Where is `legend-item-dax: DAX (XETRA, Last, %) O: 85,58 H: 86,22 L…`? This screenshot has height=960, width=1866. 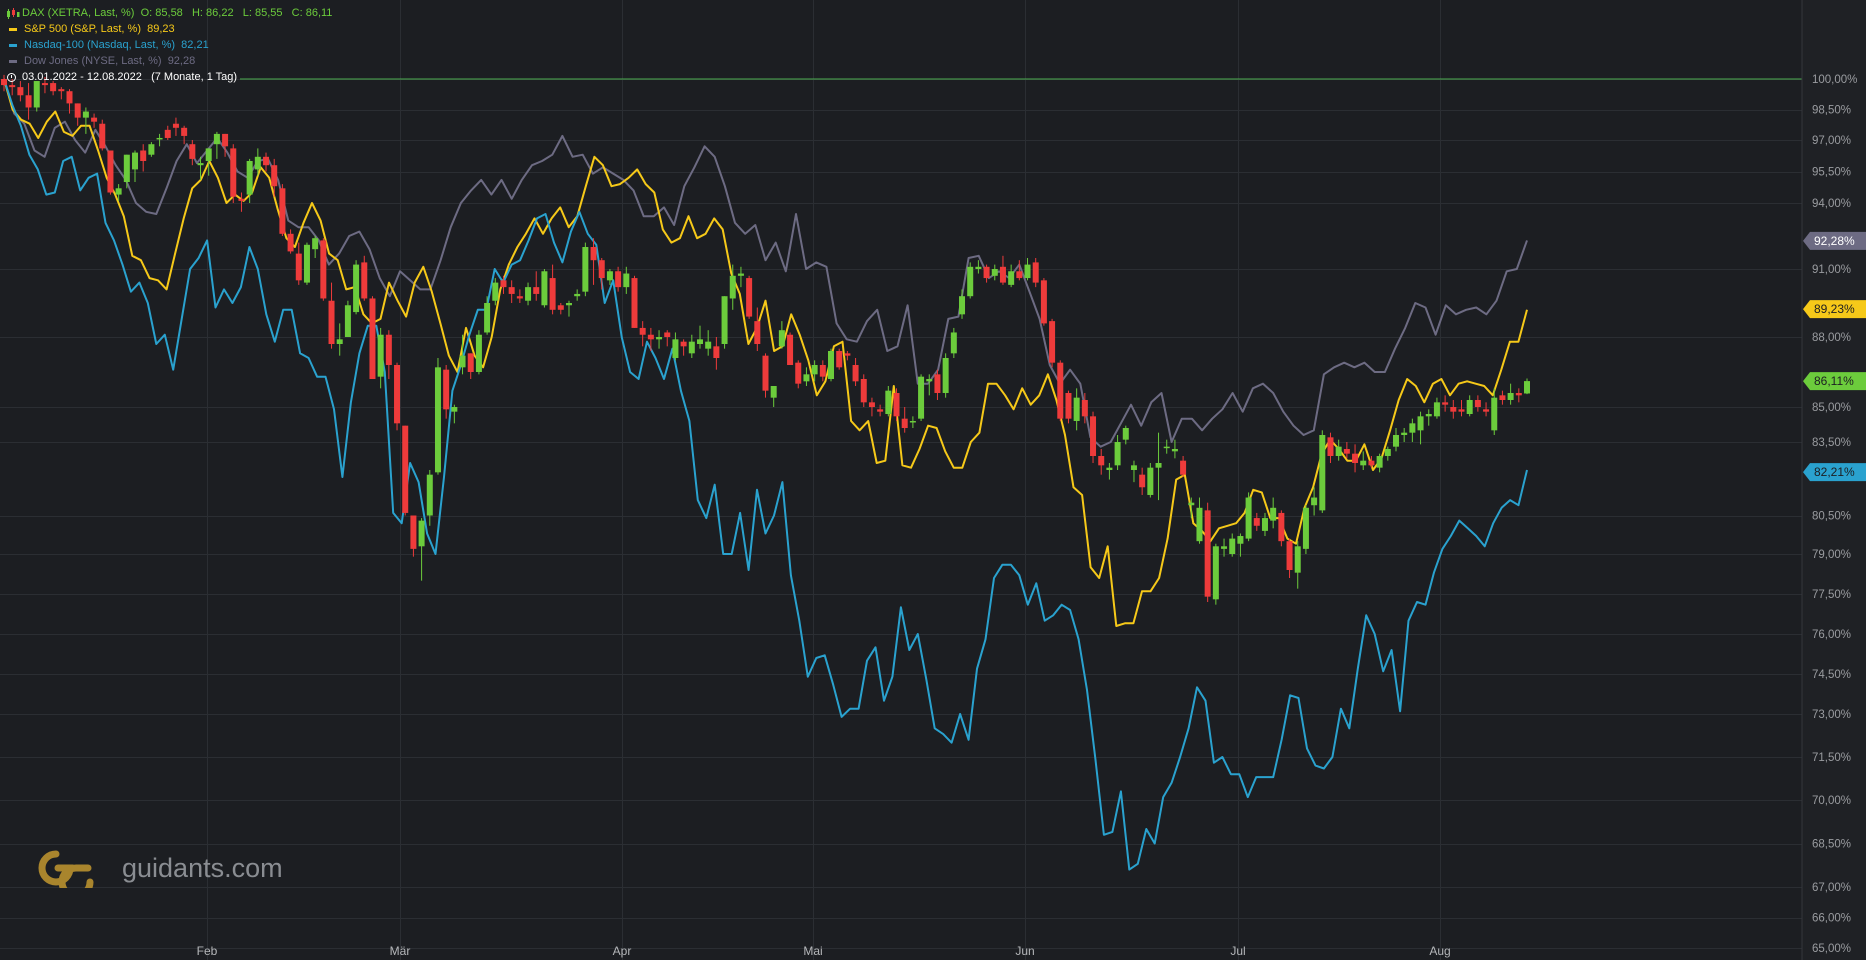
legend-item-dax: DAX (XETRA, Last, %) O: 85,58 H: 86,22 L… is located at coordinates (169, 13).